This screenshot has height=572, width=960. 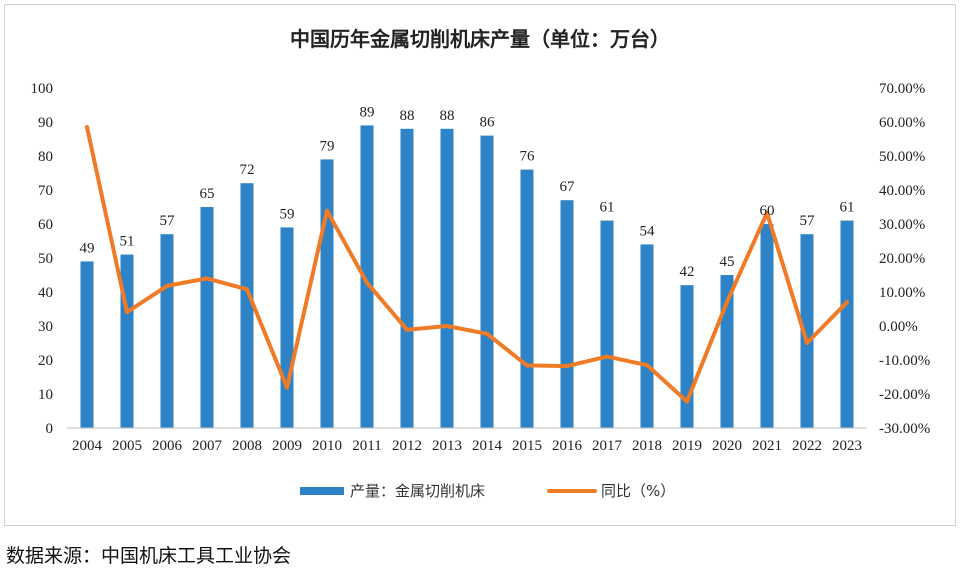 I want to click on bar-value-label: 45, so click(x=727, y=262).